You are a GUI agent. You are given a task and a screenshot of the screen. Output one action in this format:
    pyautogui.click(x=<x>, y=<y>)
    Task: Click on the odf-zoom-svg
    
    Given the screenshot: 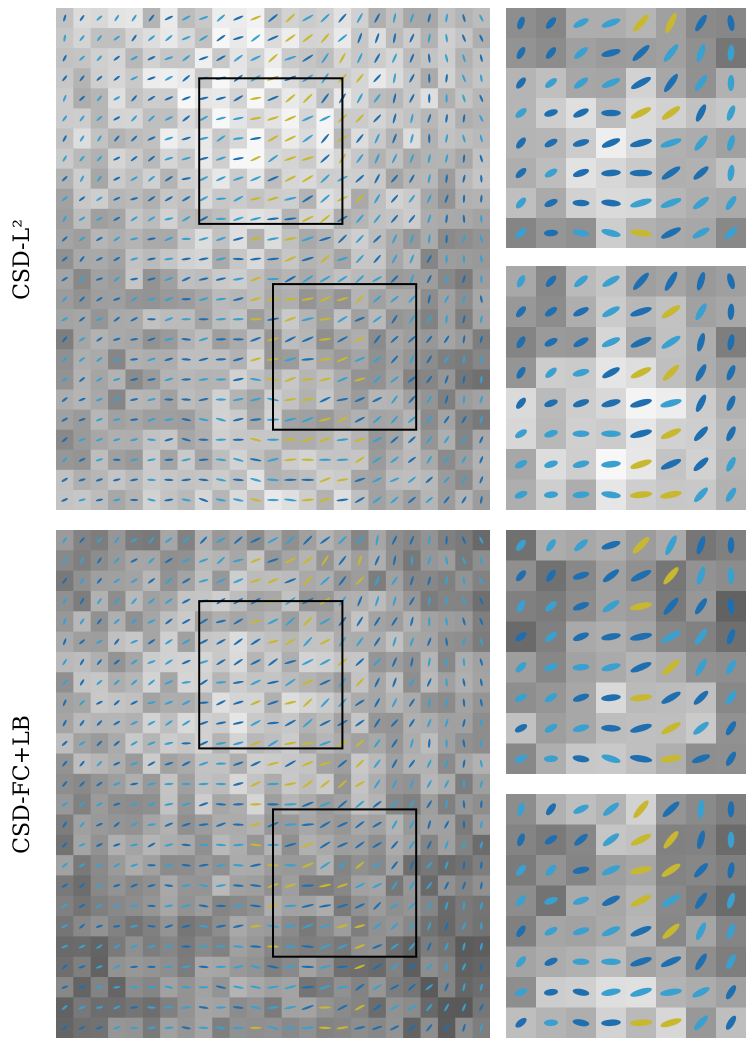 What is the action you would take?
    pyautogui.click(x=626, y=388)
    